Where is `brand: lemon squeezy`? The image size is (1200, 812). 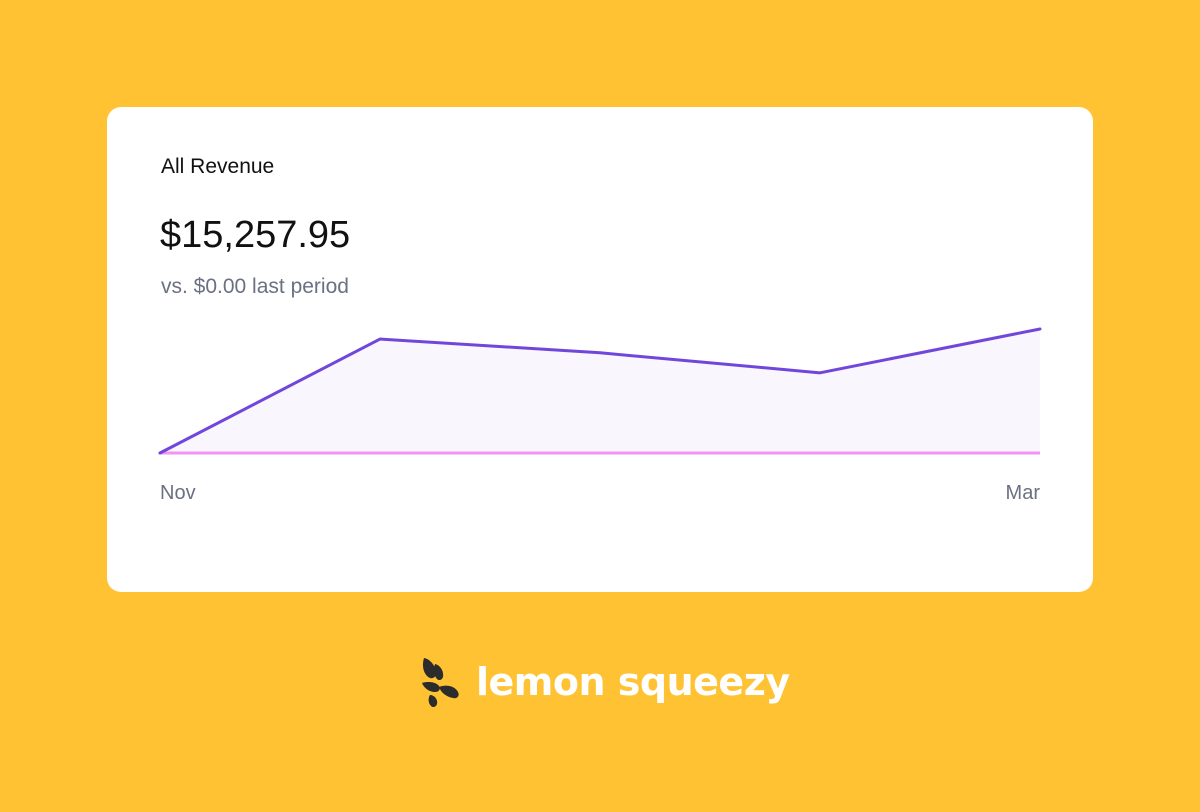
brand: lemon squeezy is located at coordinates (605, 682).